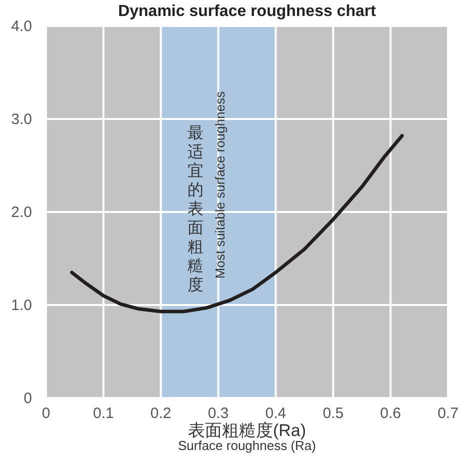  Describe the element at coordinates (390, 413) in the screenshot. I see `x-tick-label: 0.6` at that location.